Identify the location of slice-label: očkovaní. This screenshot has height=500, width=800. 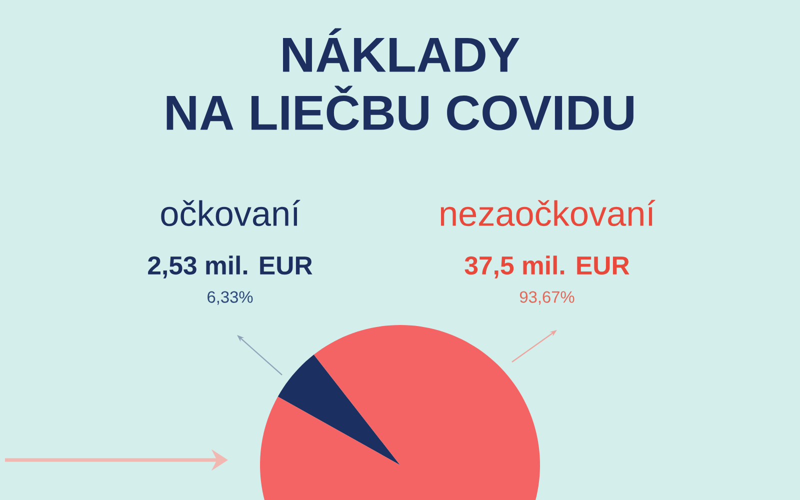
(230, 213).